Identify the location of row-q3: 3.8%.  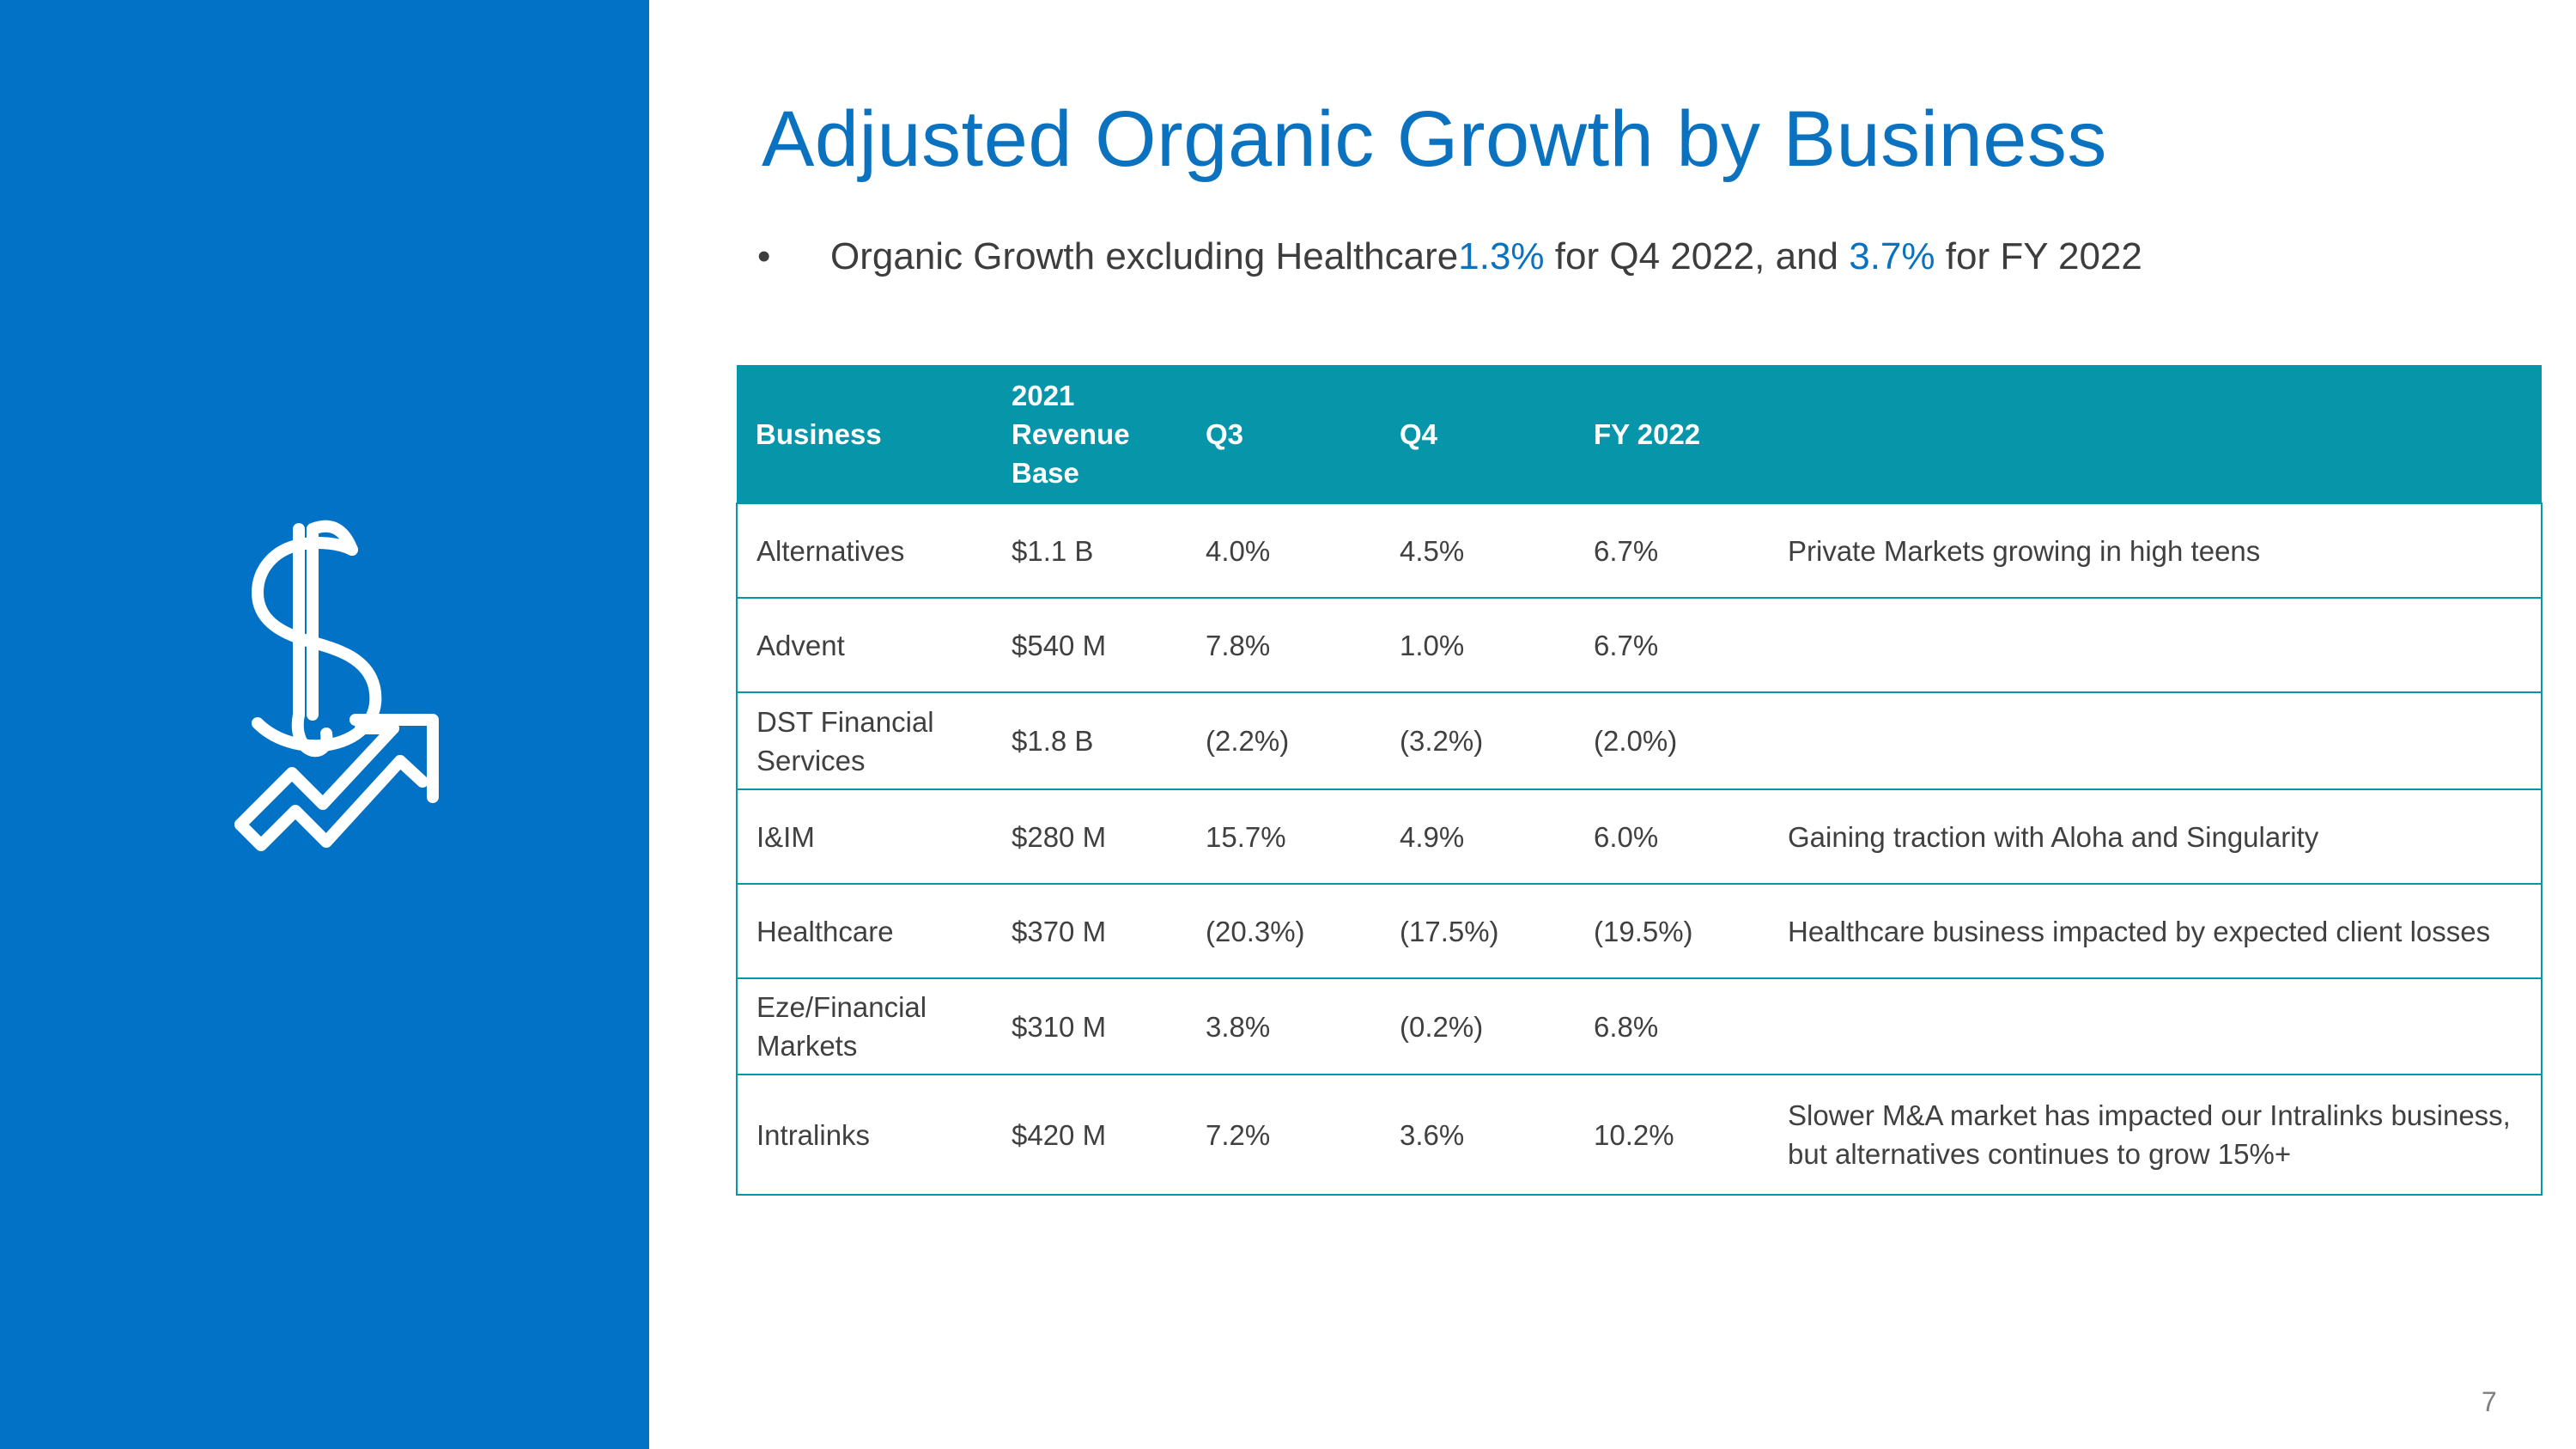
(1284, 1026).